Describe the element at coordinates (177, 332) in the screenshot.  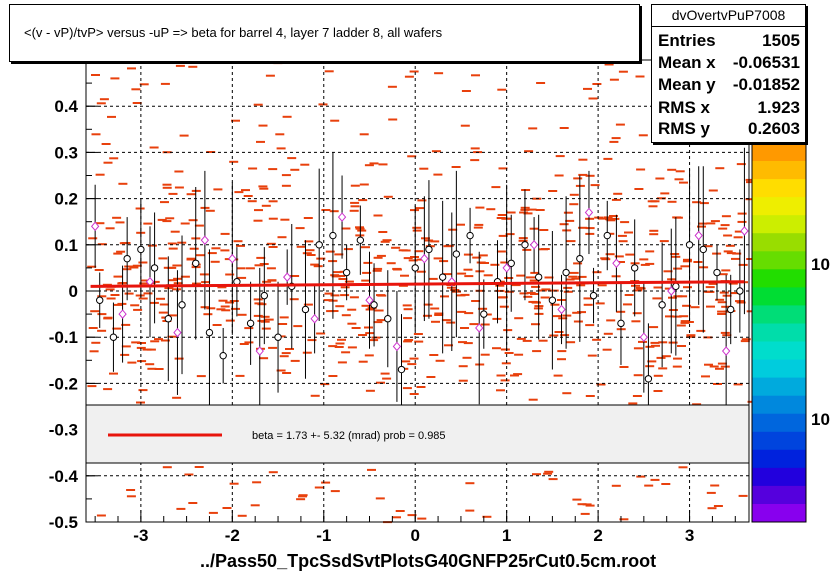
I see `profile-point-alt` at that location.